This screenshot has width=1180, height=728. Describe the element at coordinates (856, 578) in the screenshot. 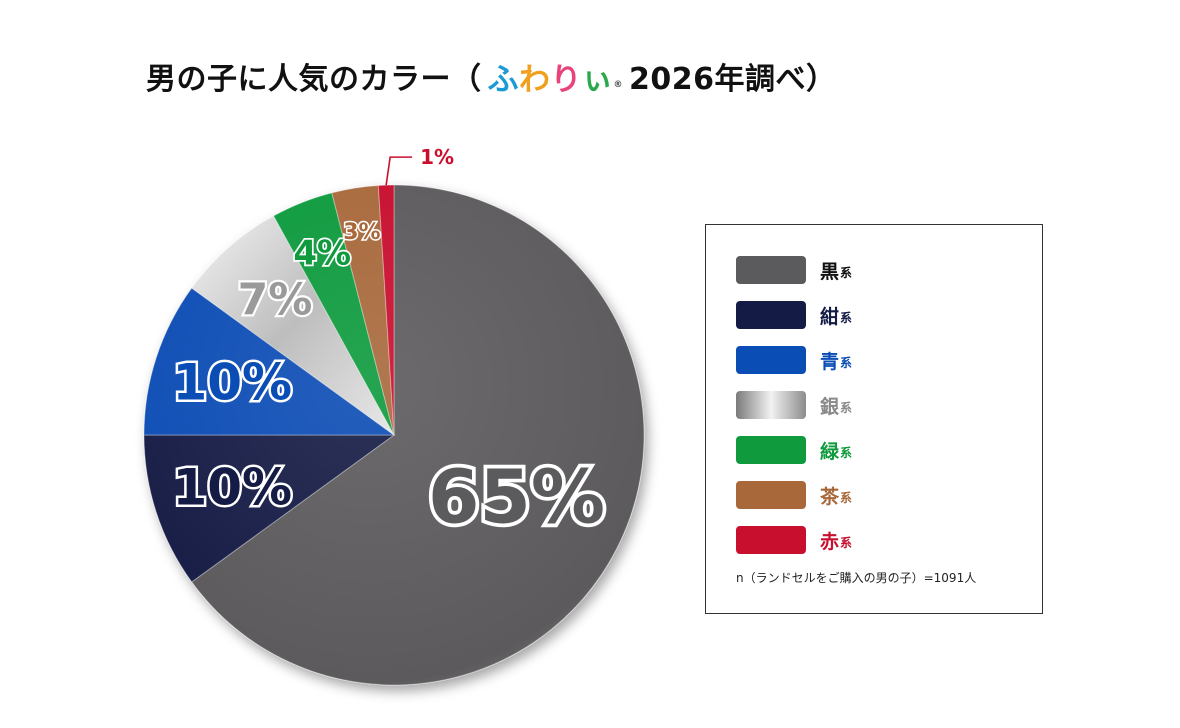

I see `sample-size-note: n（ランドセルをご購入の男の子）=1091人` at that location.